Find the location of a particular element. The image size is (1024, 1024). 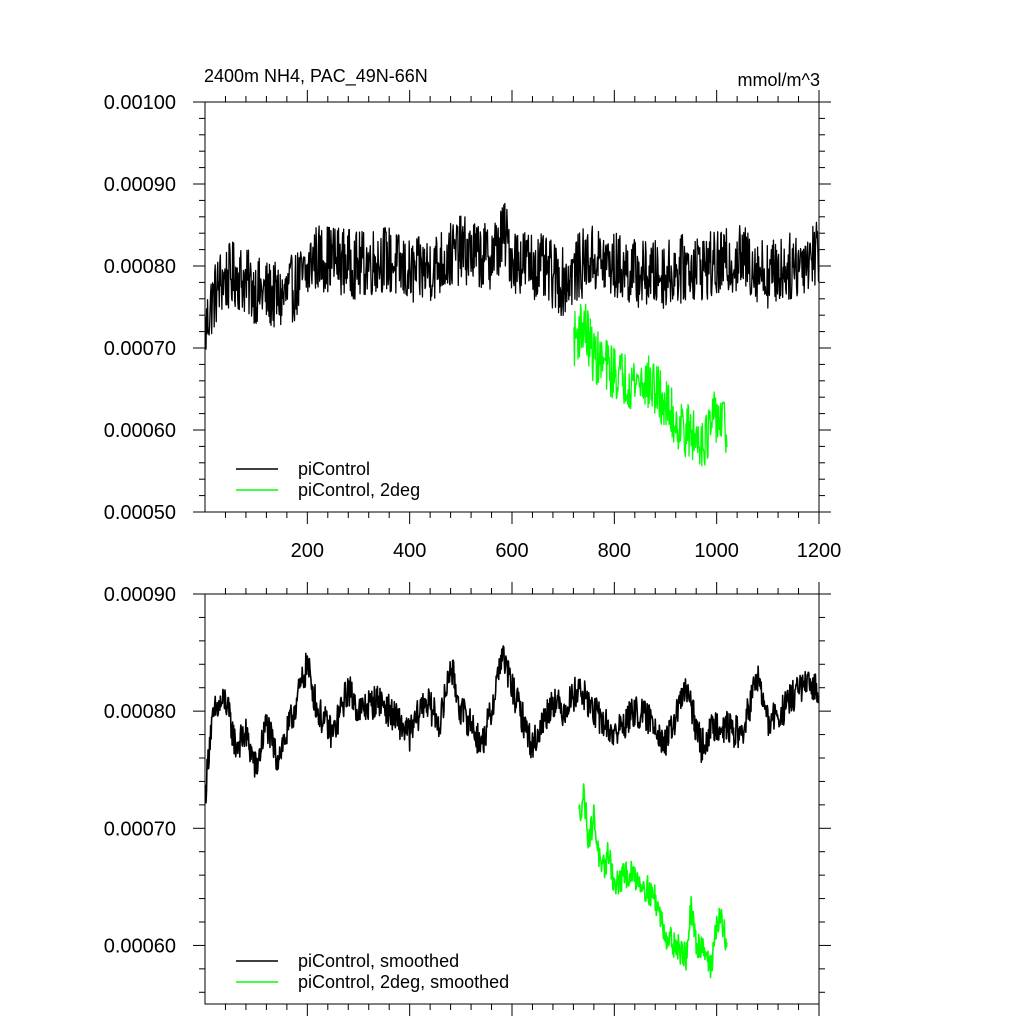

series-line-picontrol is located at coordinates (512, 276).